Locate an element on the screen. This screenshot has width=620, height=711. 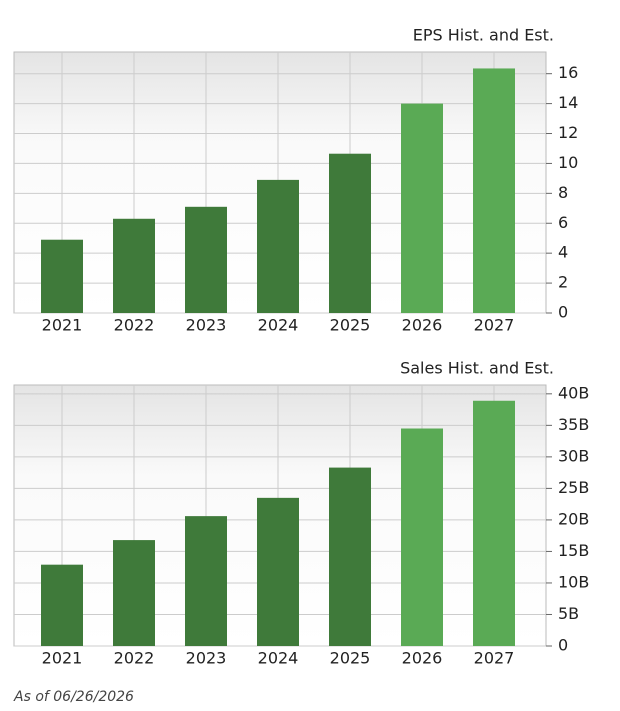
footer: As of 06/26/2026 is located at coordinates (73, 697).